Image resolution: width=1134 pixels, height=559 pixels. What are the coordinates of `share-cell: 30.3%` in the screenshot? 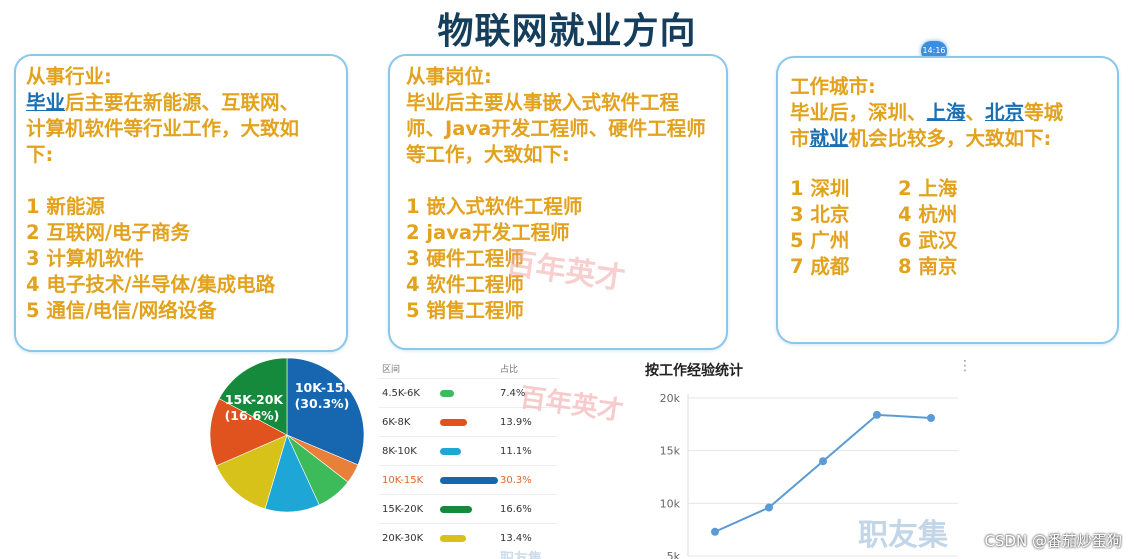 It's located at (516, 480).